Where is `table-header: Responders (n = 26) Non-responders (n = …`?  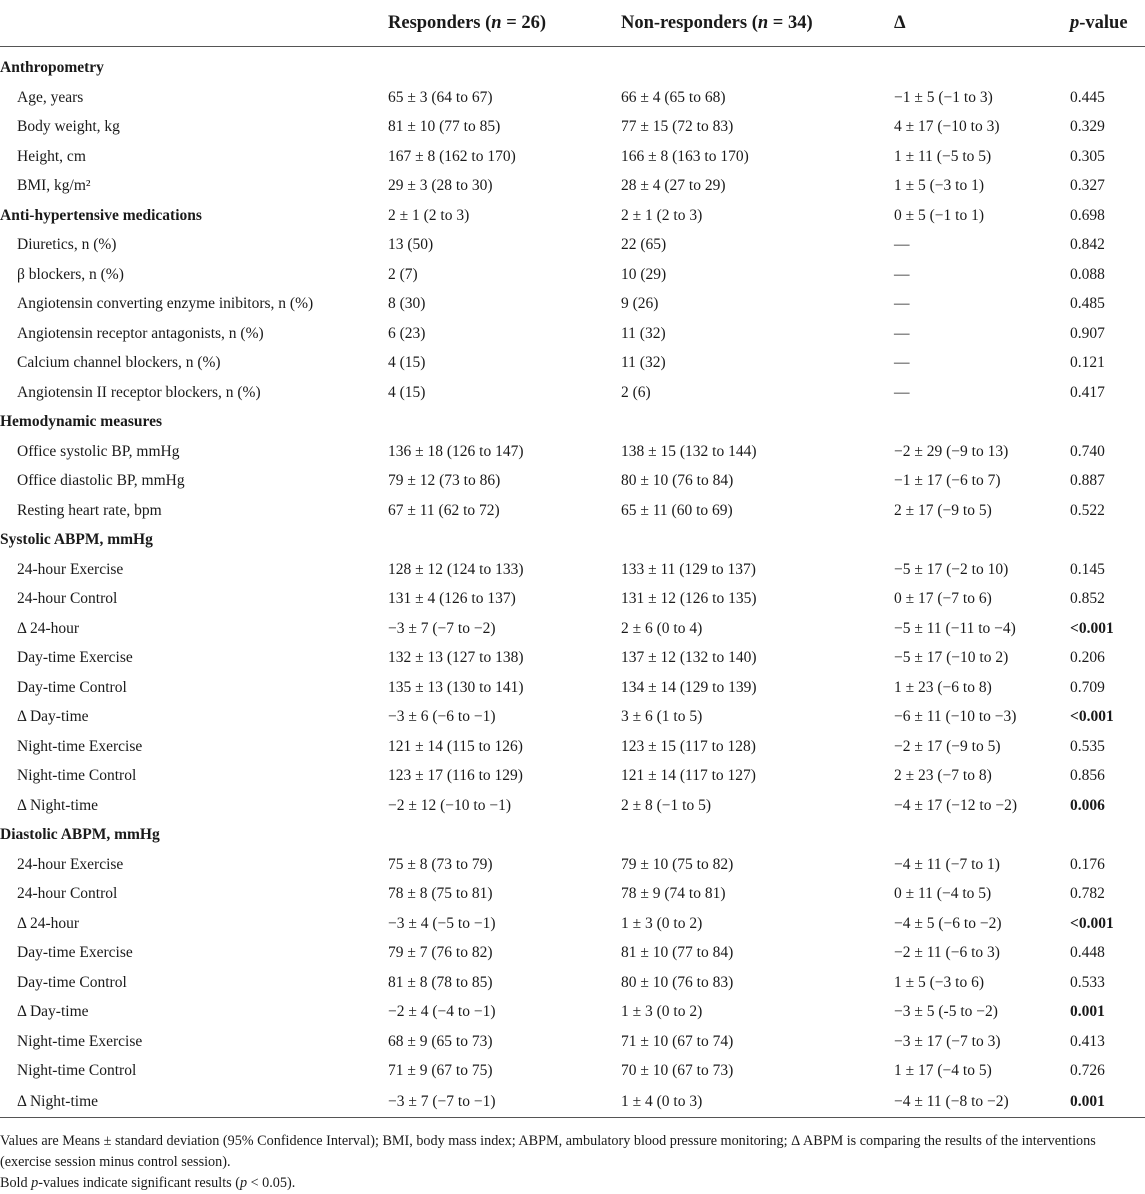
table-header: Responders (n = 26) Non-responders (n = … is located at coordinates (572, 23).